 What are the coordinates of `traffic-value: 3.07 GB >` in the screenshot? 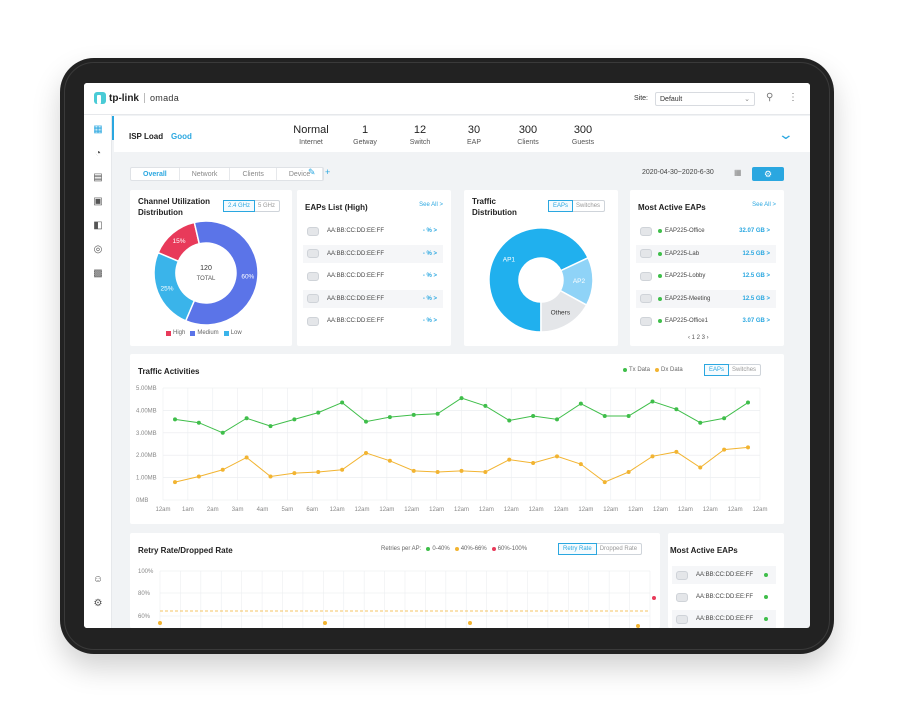 It's located at (756, 321).